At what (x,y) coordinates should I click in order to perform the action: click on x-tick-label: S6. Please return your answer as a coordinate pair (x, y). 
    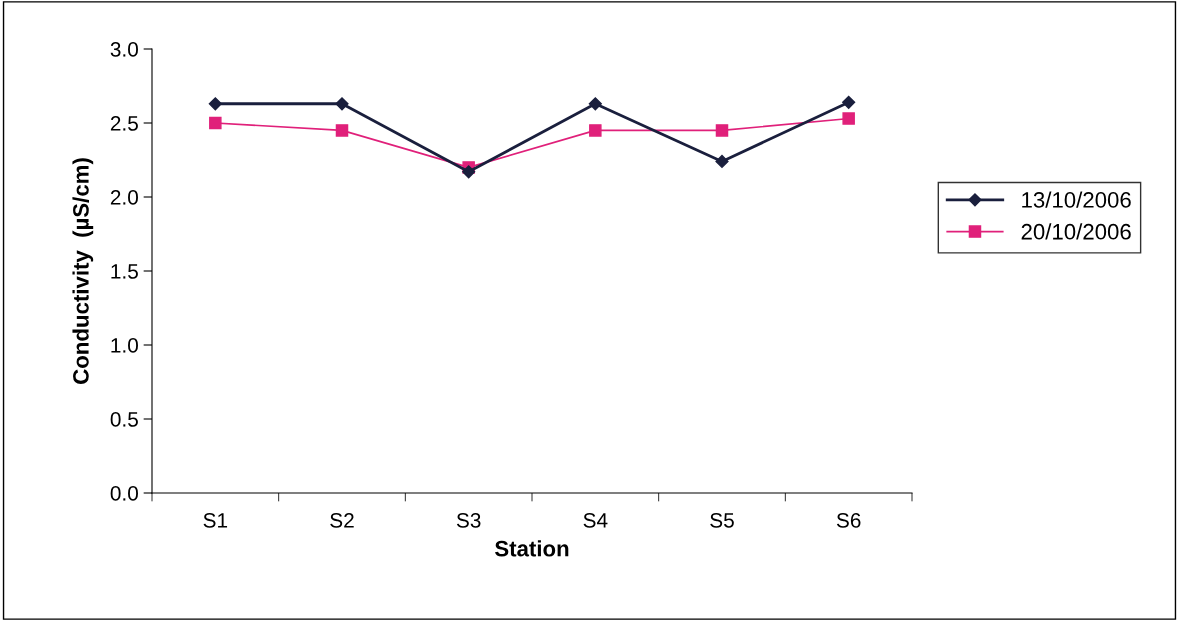
    Looking at the image, I should click on (848, 520).